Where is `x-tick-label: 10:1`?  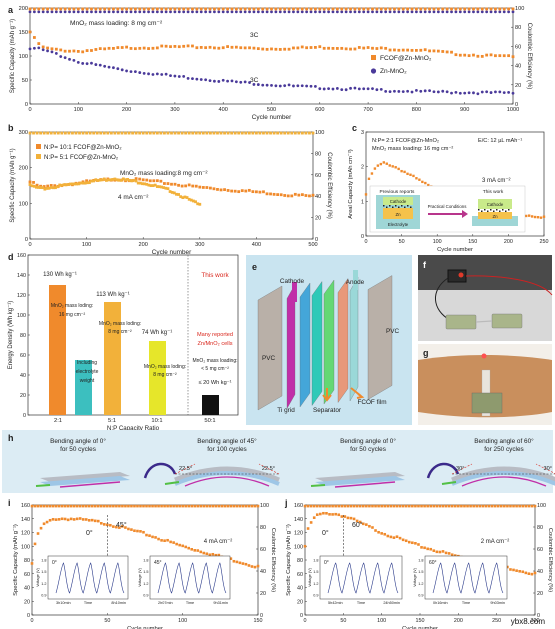
x-tick-label: 10:1 is located at coordinates (156, 421).